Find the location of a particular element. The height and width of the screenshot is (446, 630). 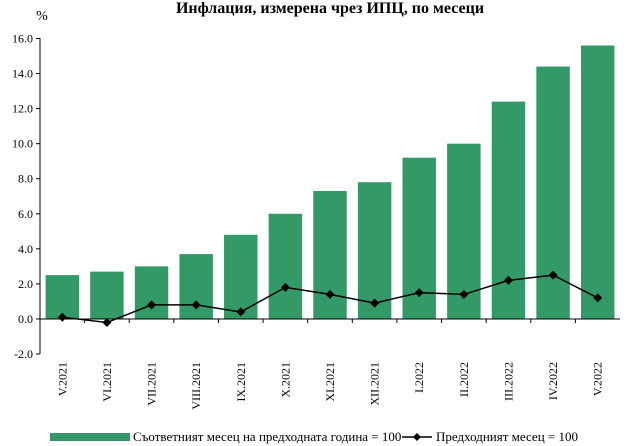

y-tick-label: 8.0 is located at coordinates (25, 179).